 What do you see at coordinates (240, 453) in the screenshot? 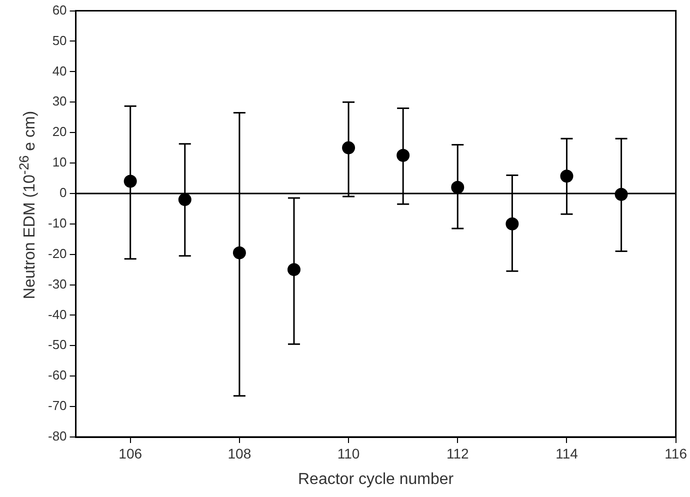
I see `x-tick-label: 108` at bounding box center [240, 453].